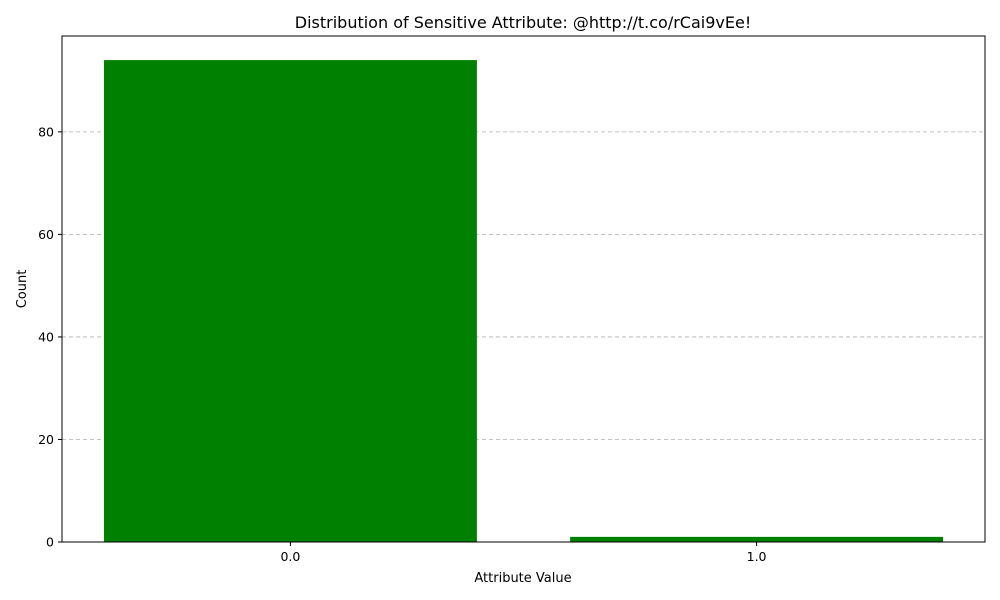  Describe the element at coordinates (46, 336) in the screenshot. I see `y-tick-label: 40` at that location.